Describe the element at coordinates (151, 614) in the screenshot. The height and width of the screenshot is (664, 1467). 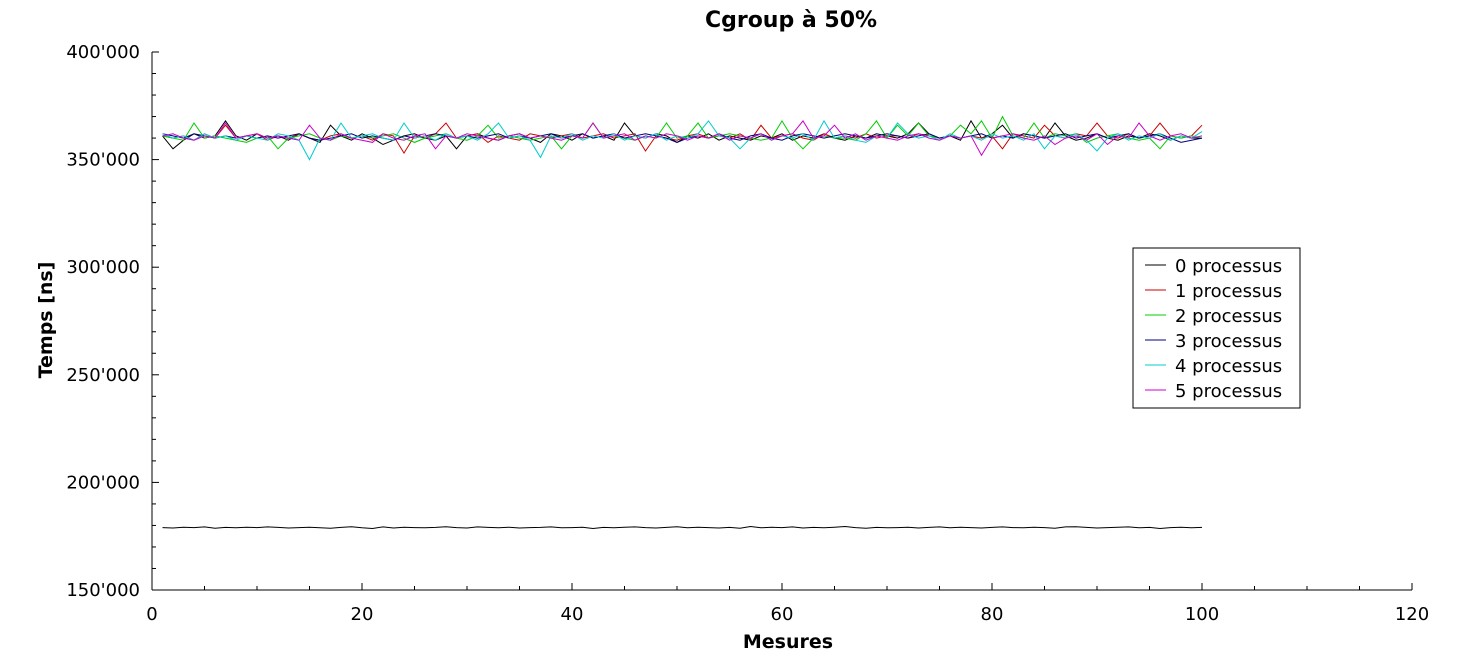
I see `x-tick-label: 0` at that location.